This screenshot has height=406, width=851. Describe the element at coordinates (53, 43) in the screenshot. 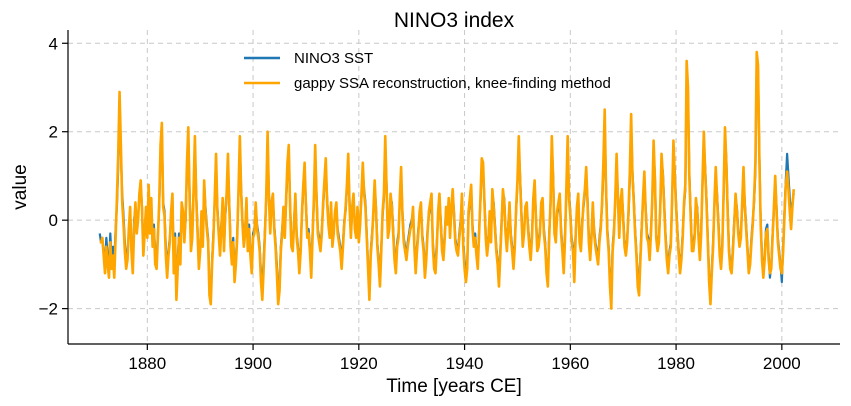

I see `y-tick-label: 4` at that location.